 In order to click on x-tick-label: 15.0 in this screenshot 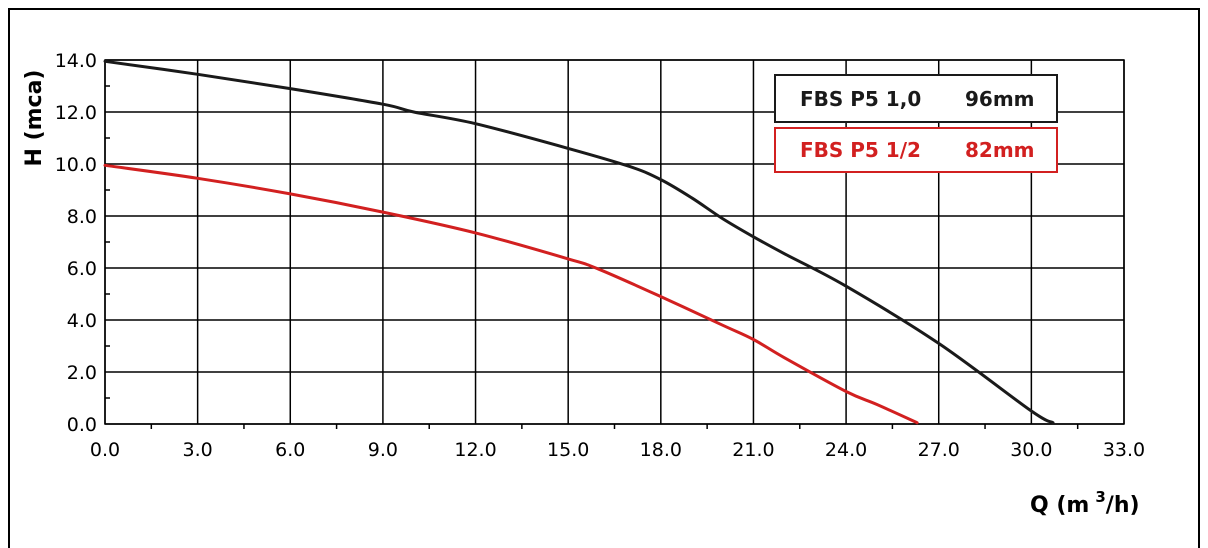, I will do `click(568, 450)`.